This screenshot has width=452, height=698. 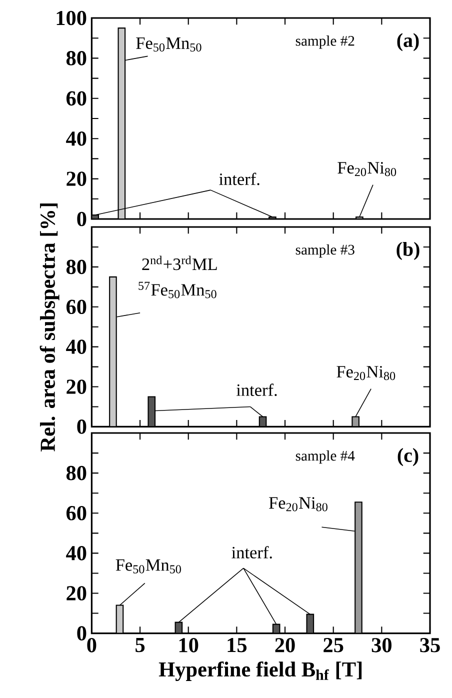 What do you see at coordinates (91, 645) in the screenshot?
I see `x-tick-label: 0` at bounding box center [91, 645].